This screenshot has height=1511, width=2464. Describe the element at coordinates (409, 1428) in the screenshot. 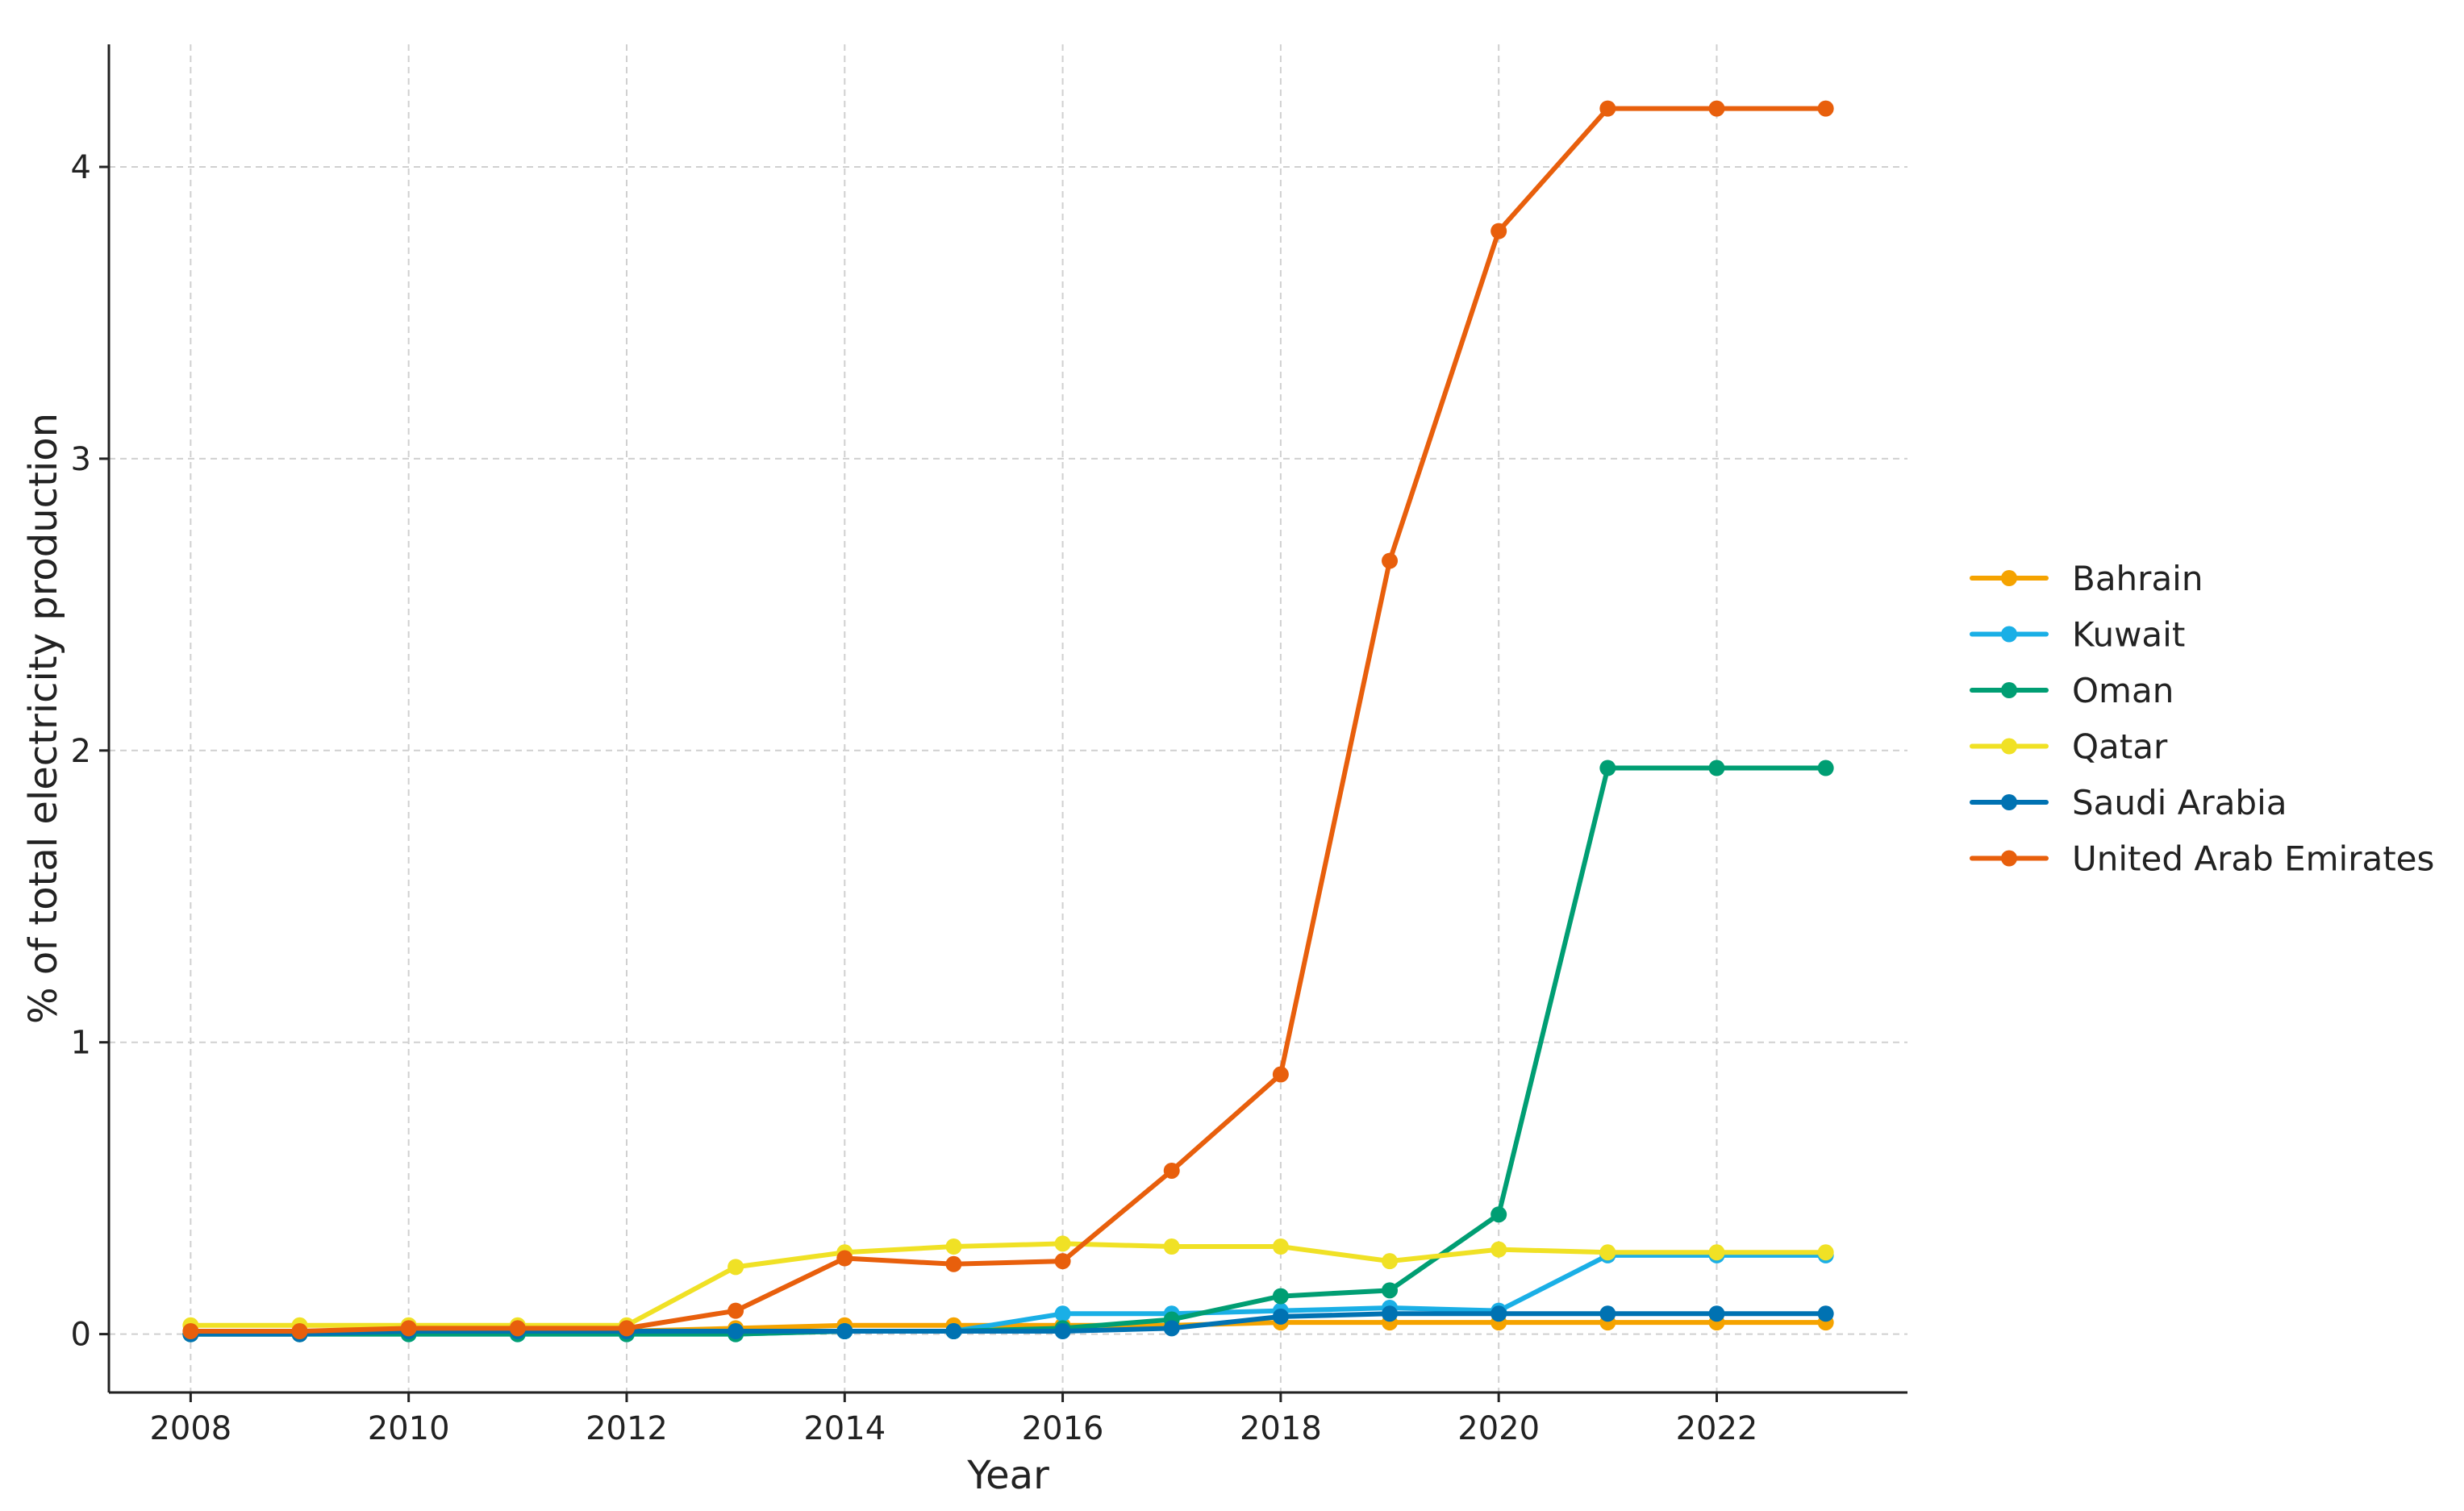

I see `x-tick-label: 2010` at that location.